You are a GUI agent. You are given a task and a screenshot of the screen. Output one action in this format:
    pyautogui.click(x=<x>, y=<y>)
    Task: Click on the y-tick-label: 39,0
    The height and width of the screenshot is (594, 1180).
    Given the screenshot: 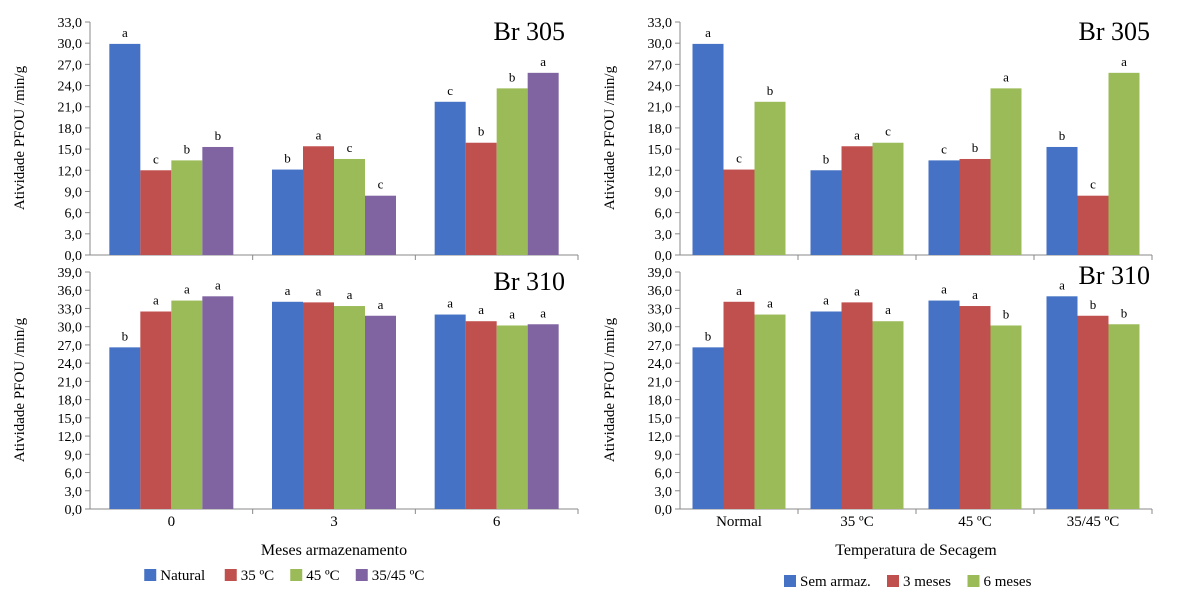 What is the action you would take?
    pyautogui.click(x=70, y=273)
    